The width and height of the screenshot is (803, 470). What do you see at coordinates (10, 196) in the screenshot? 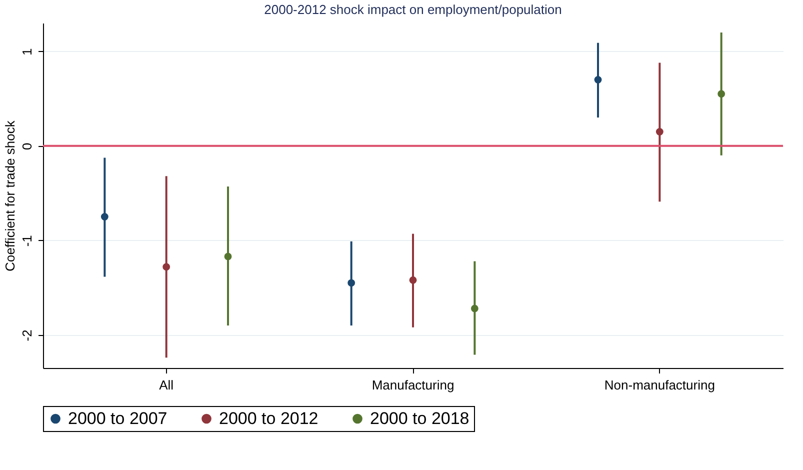
I see `y-axis-title: Coefficient for trade shock` at bounding box center [10, 196].